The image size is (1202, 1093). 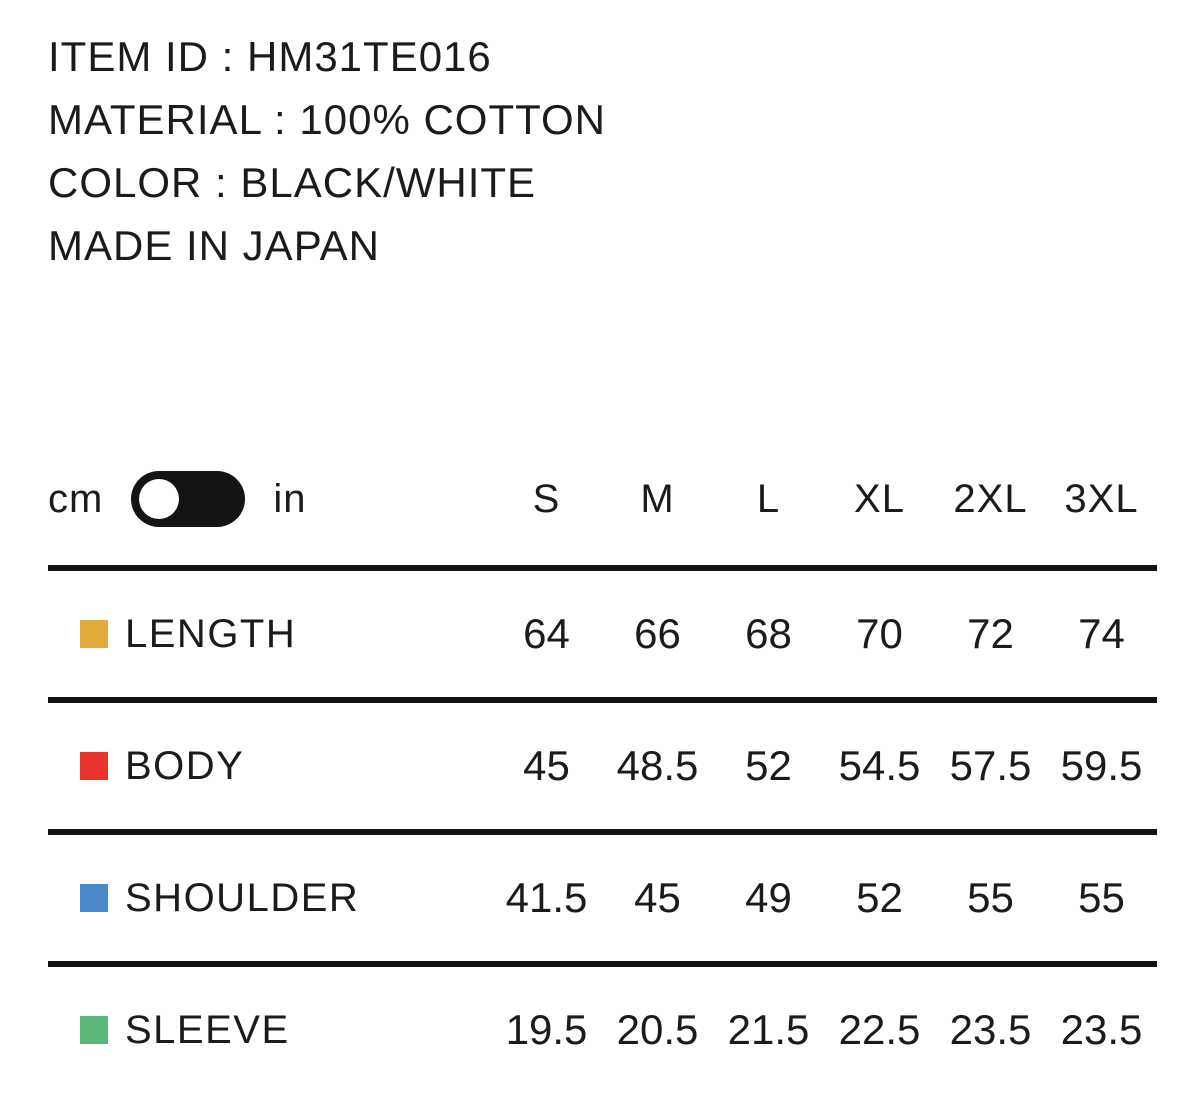 I want to click on table-row-body: BODY 45 48.5 52 54.5 57.5 59.5, so click(x=602, y=763).